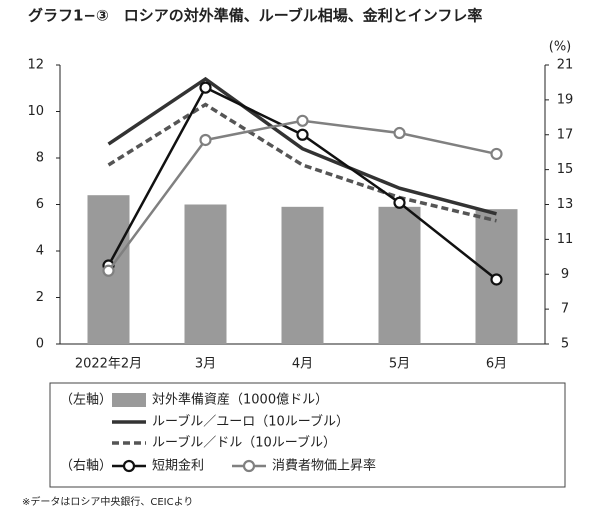 This screenshot has width=600, height=516. Describe the element at coordinates (108, 364) in the screenshot. I see `x-tick-label: 2022年2月` at that location.